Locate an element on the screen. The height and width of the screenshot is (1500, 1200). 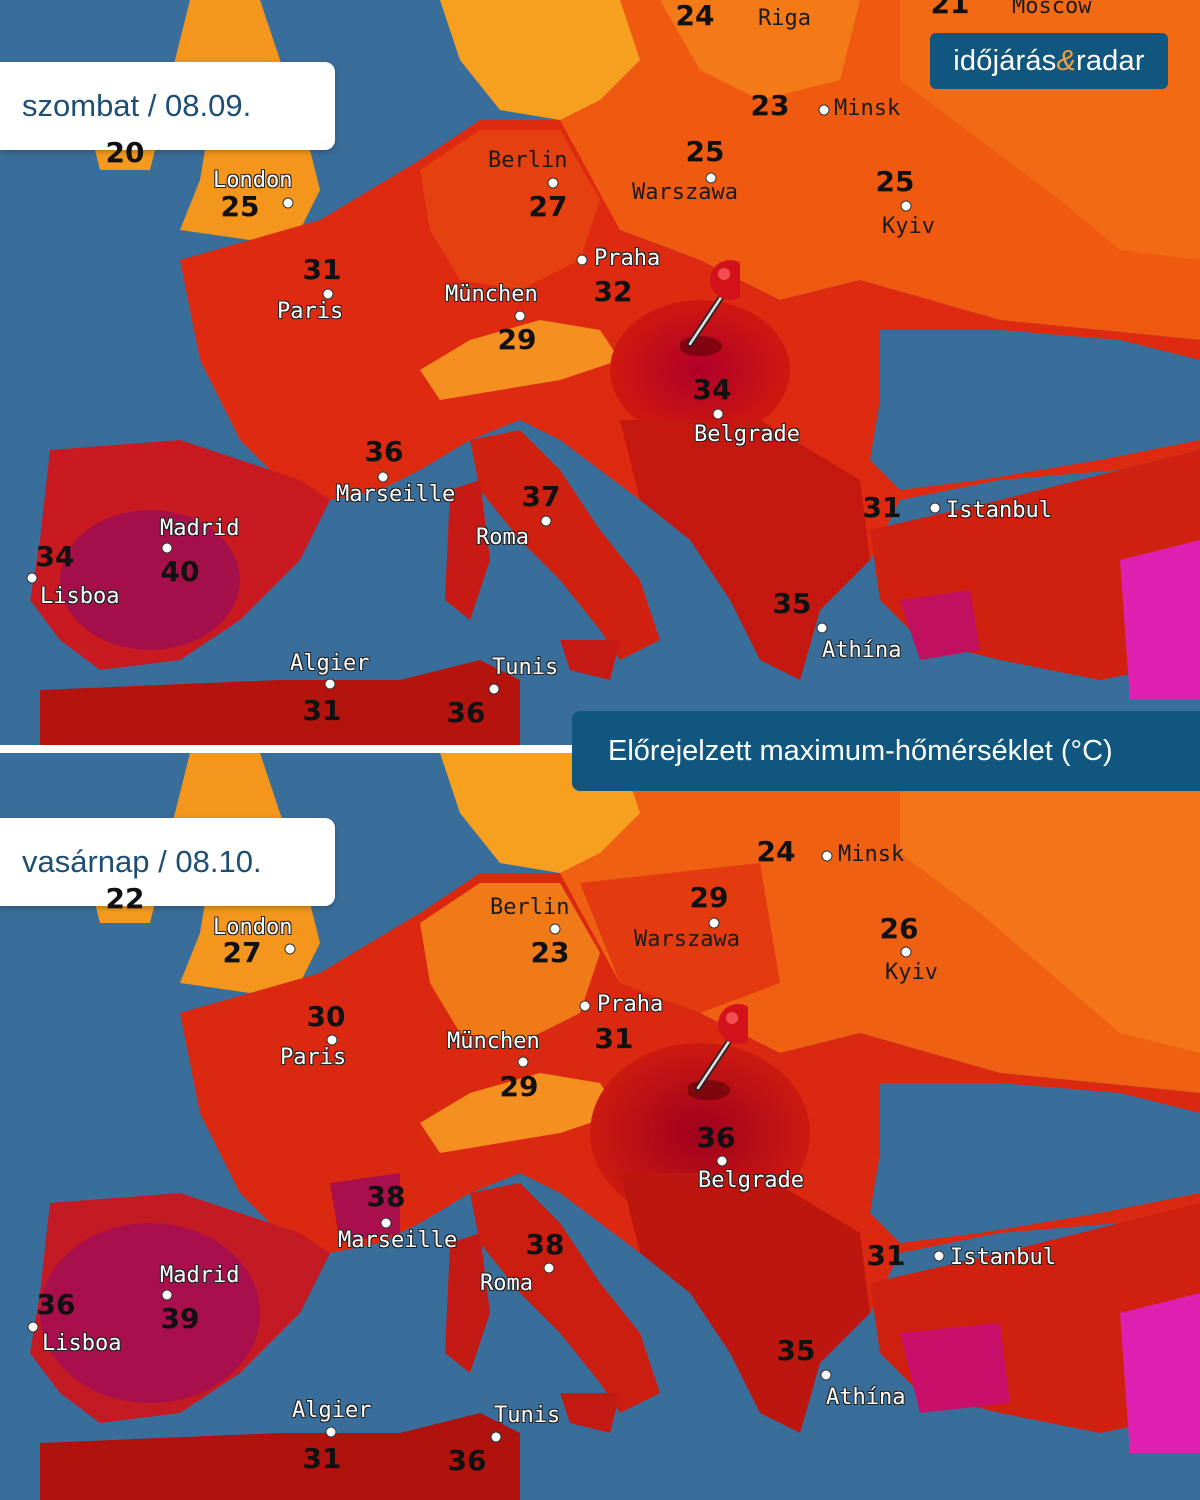
city-label-munchen: München is located at coordinates (491, 294).